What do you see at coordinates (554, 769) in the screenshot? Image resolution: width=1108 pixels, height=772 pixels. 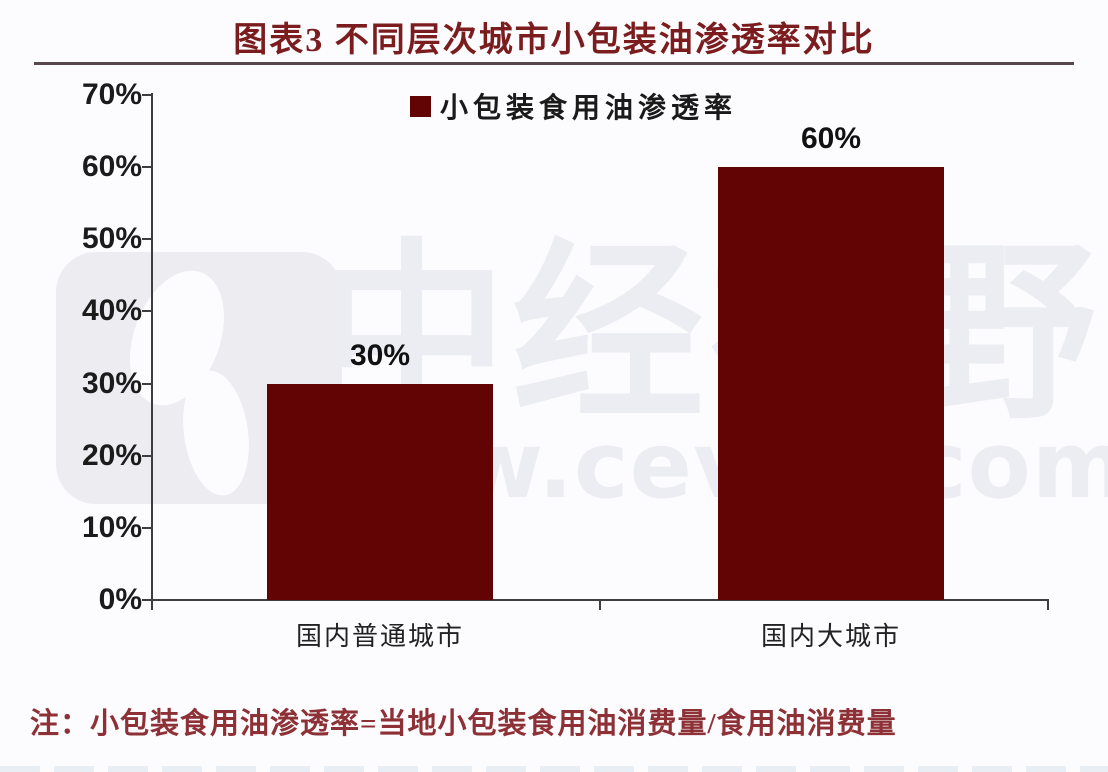 I see `bottom-dashed-line` at bounding box center [554, 769].